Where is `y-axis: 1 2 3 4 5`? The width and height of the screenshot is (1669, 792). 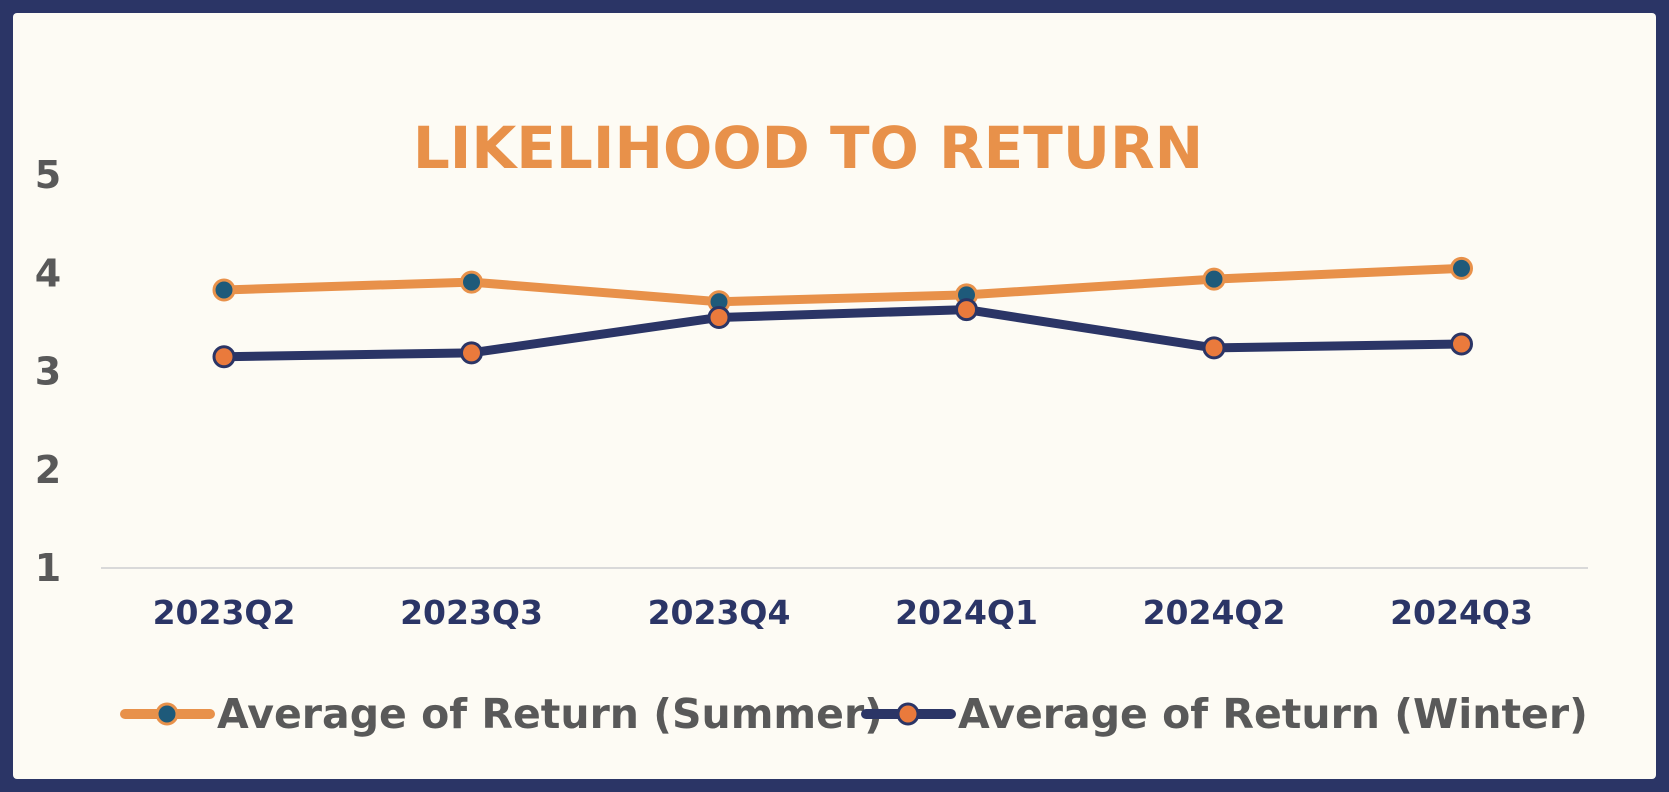 y-axis: 1 2 3 4 5 is located at coordinates (48, 371).